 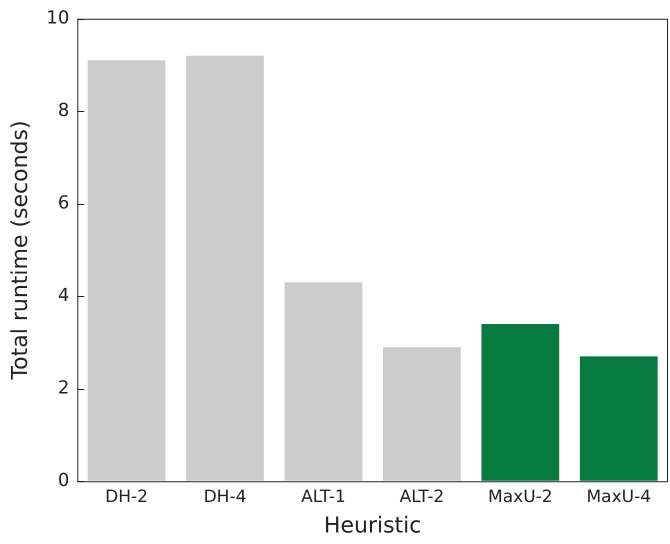 What do you see at coordinates (619, 496) in the screenshot?
I see `x-tick-label: MaxU-4` at bounding box center [619, 496].